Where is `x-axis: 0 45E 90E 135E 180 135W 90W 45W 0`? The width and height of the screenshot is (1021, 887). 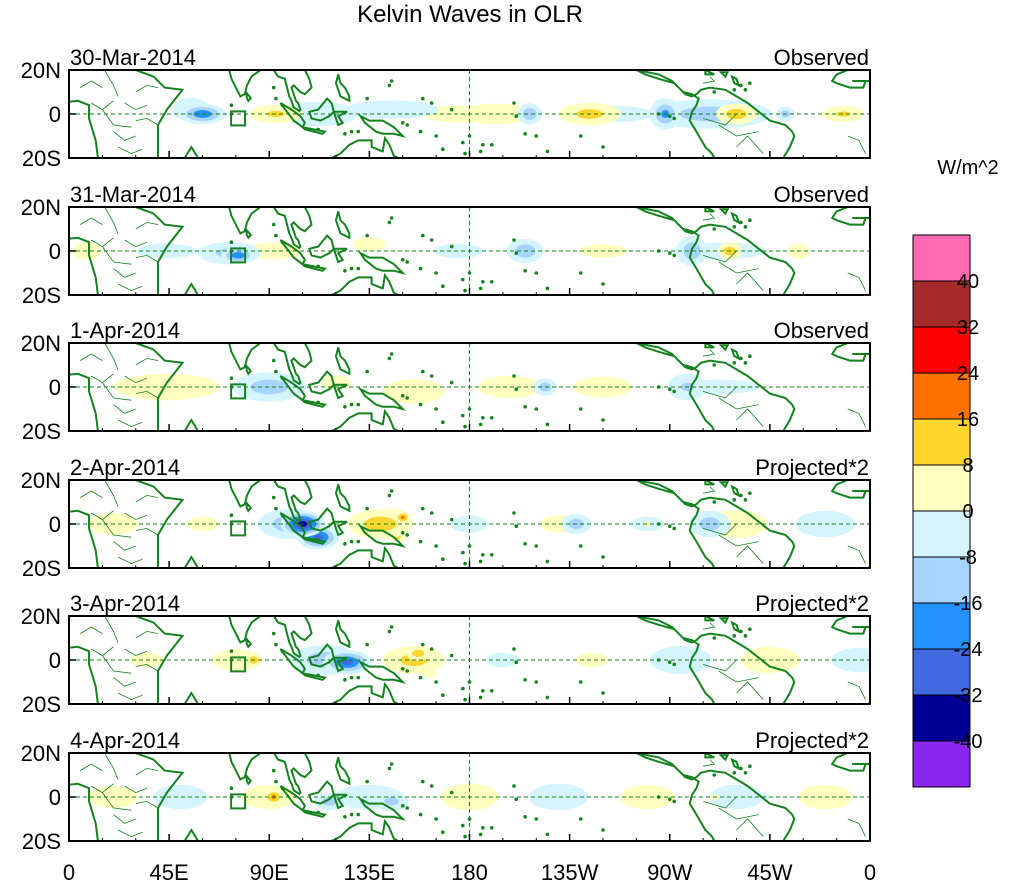 x-axis: 0 45E 90E 135E 180 135W 90W 45W 0 is located at coordinates (469, 872).